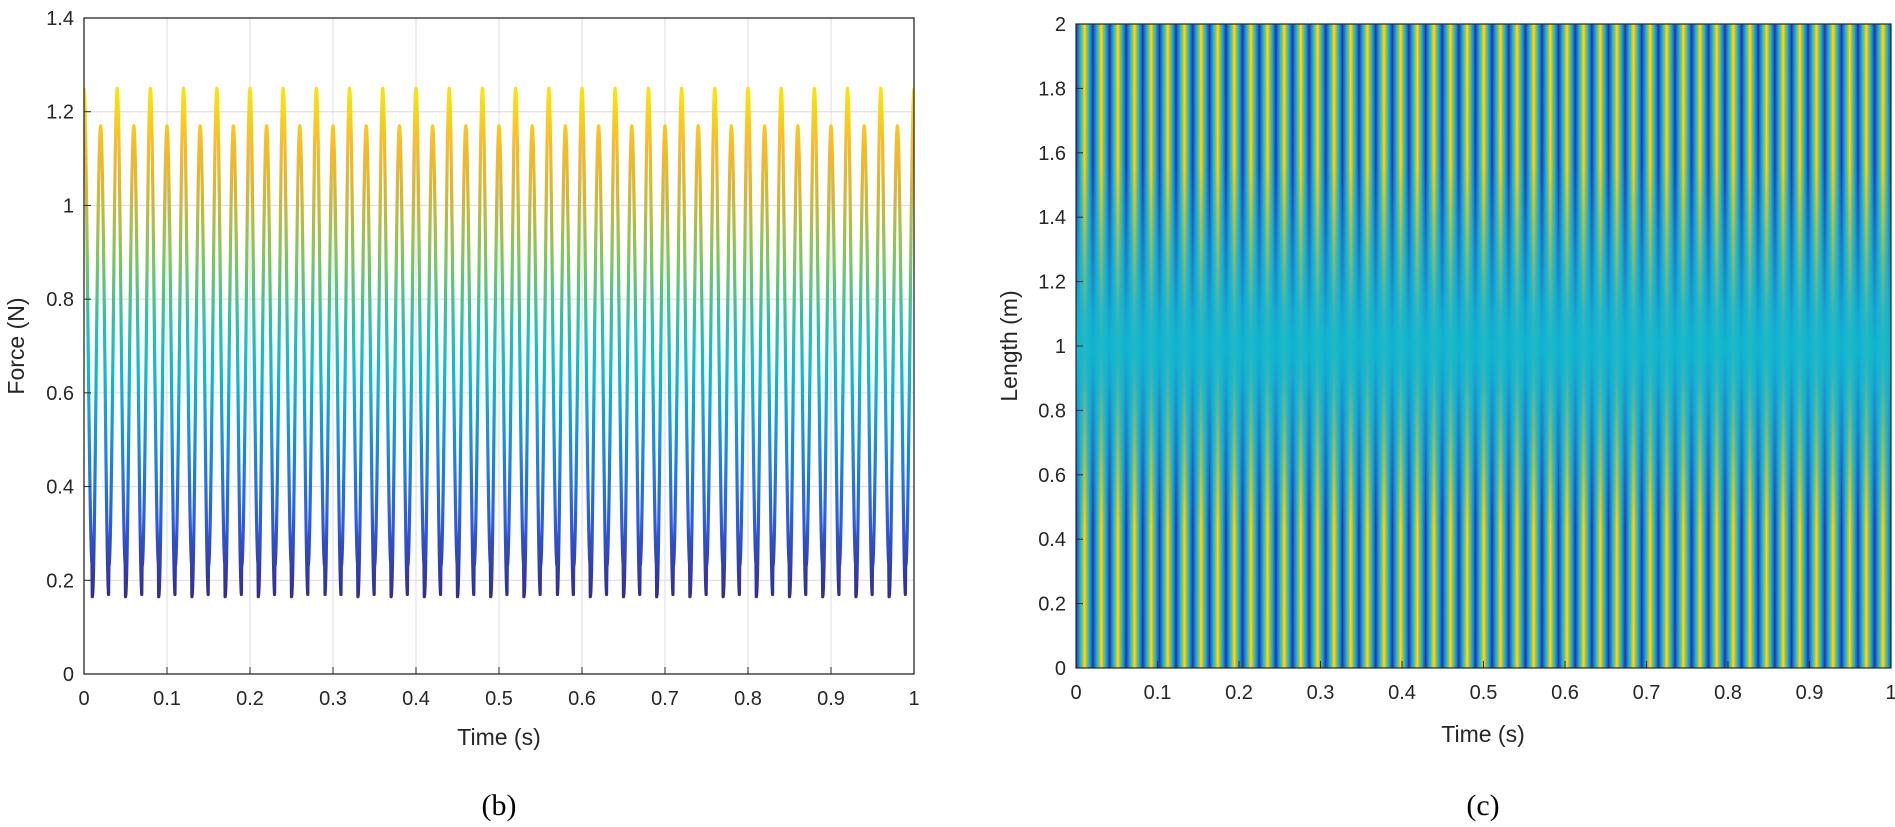 This screenshot has width=1895, height=827. I want to click on chart-c-ytick-label: 0.8, so click(1052, 411).